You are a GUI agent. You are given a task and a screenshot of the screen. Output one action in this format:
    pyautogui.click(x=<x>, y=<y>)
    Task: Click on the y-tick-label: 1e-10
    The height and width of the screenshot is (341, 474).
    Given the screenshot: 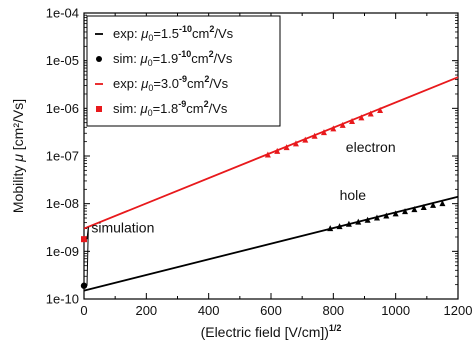 What is the action you would take?
    pyautogui.click(x=62, y=299)
    